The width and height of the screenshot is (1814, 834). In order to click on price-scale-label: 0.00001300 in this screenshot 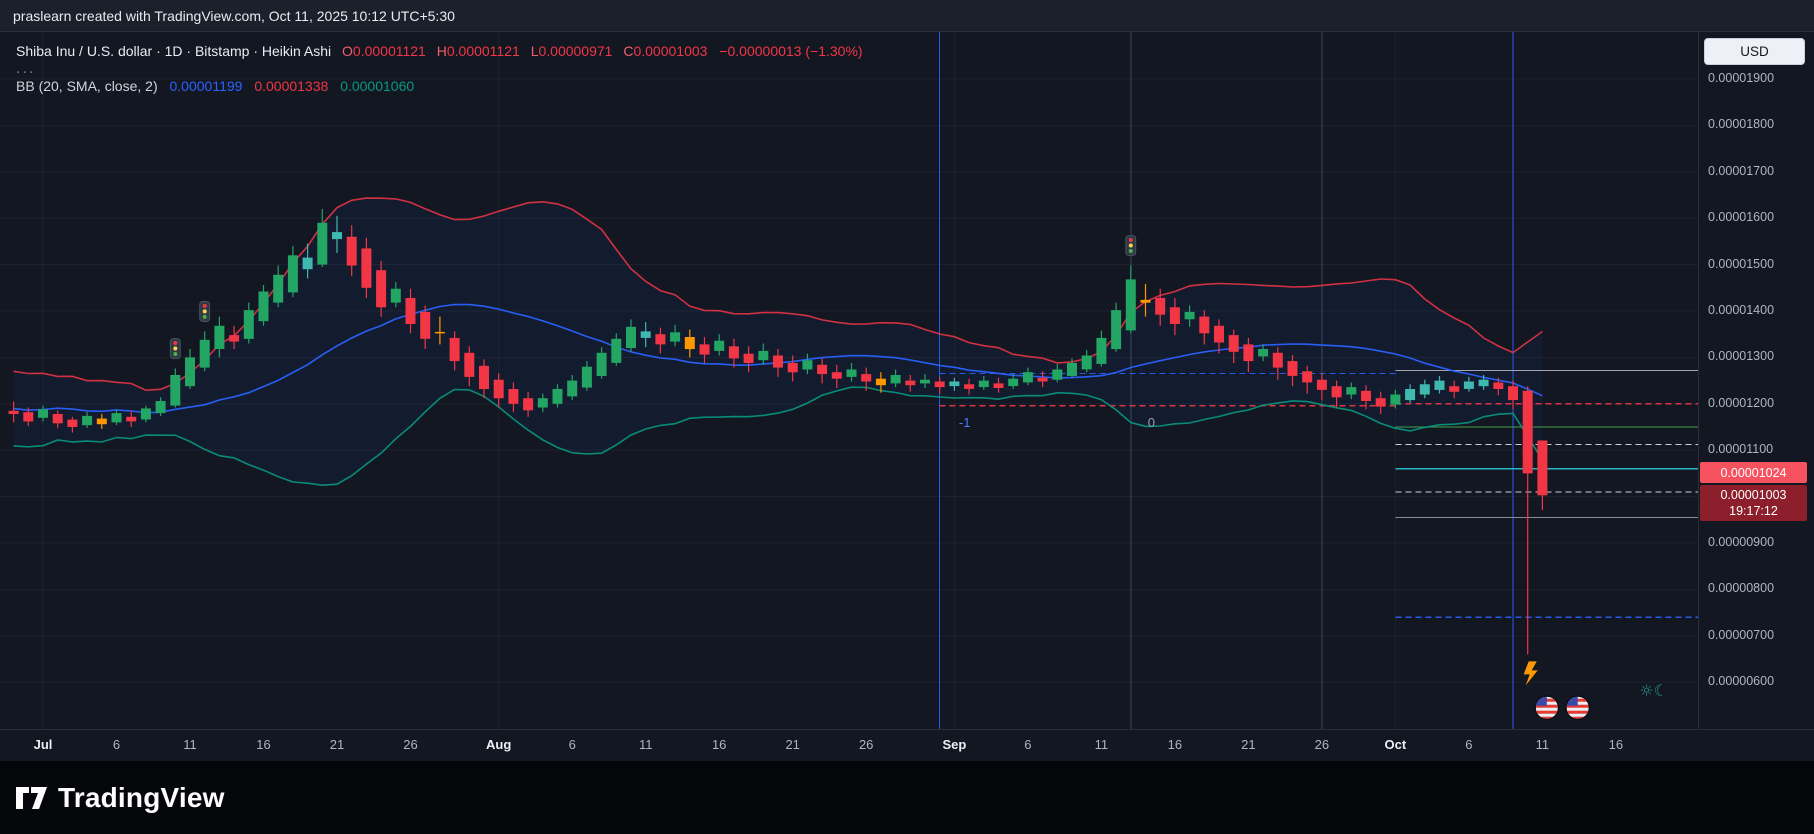, I will do `click(1741, 356)`.